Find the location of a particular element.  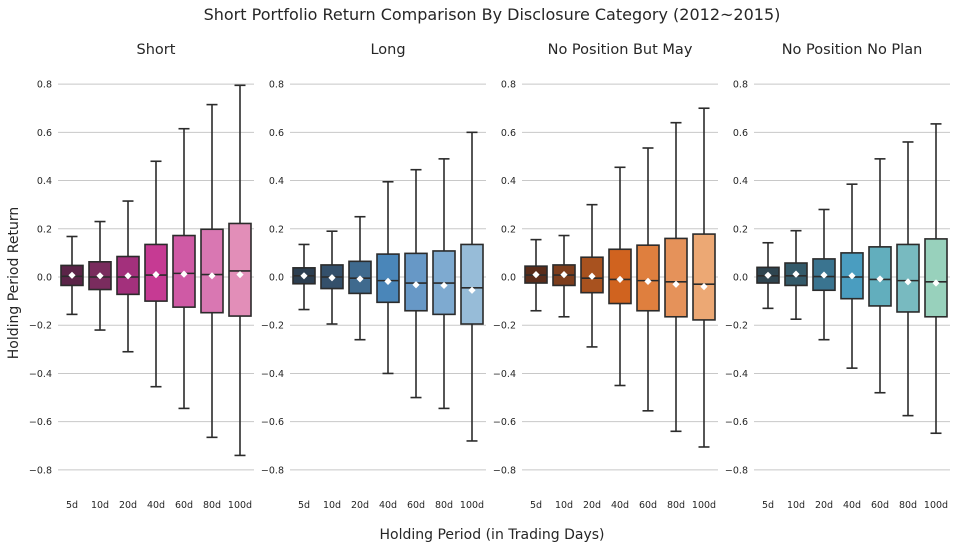

x-axis-label: Holding Period (in Trading Days) is located at coordinates (492, 535).